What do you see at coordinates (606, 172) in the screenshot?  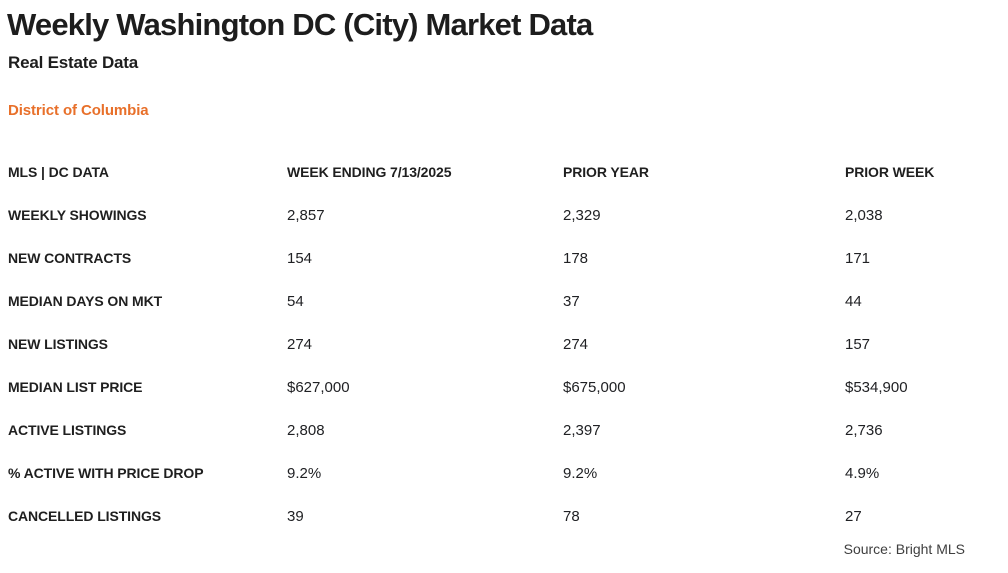 I see `column-header-prior-year: PRIOR YEAR` at bounding box center [606, 172].